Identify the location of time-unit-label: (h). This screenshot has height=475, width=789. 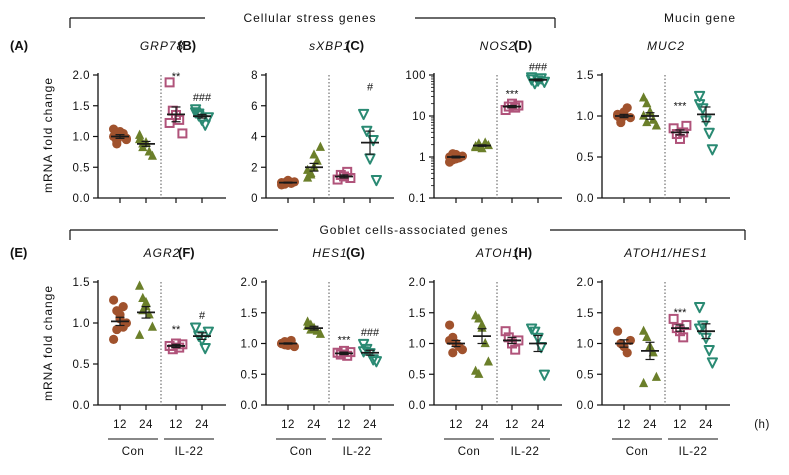
(762, 425).